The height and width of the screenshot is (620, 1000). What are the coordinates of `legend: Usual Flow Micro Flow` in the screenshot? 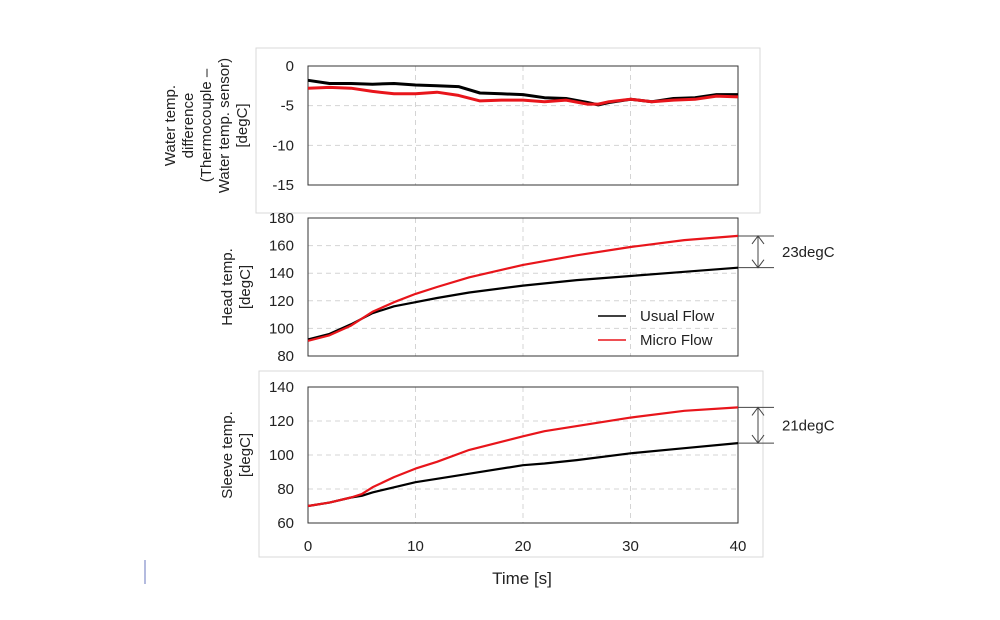 It's located at (656, 328).